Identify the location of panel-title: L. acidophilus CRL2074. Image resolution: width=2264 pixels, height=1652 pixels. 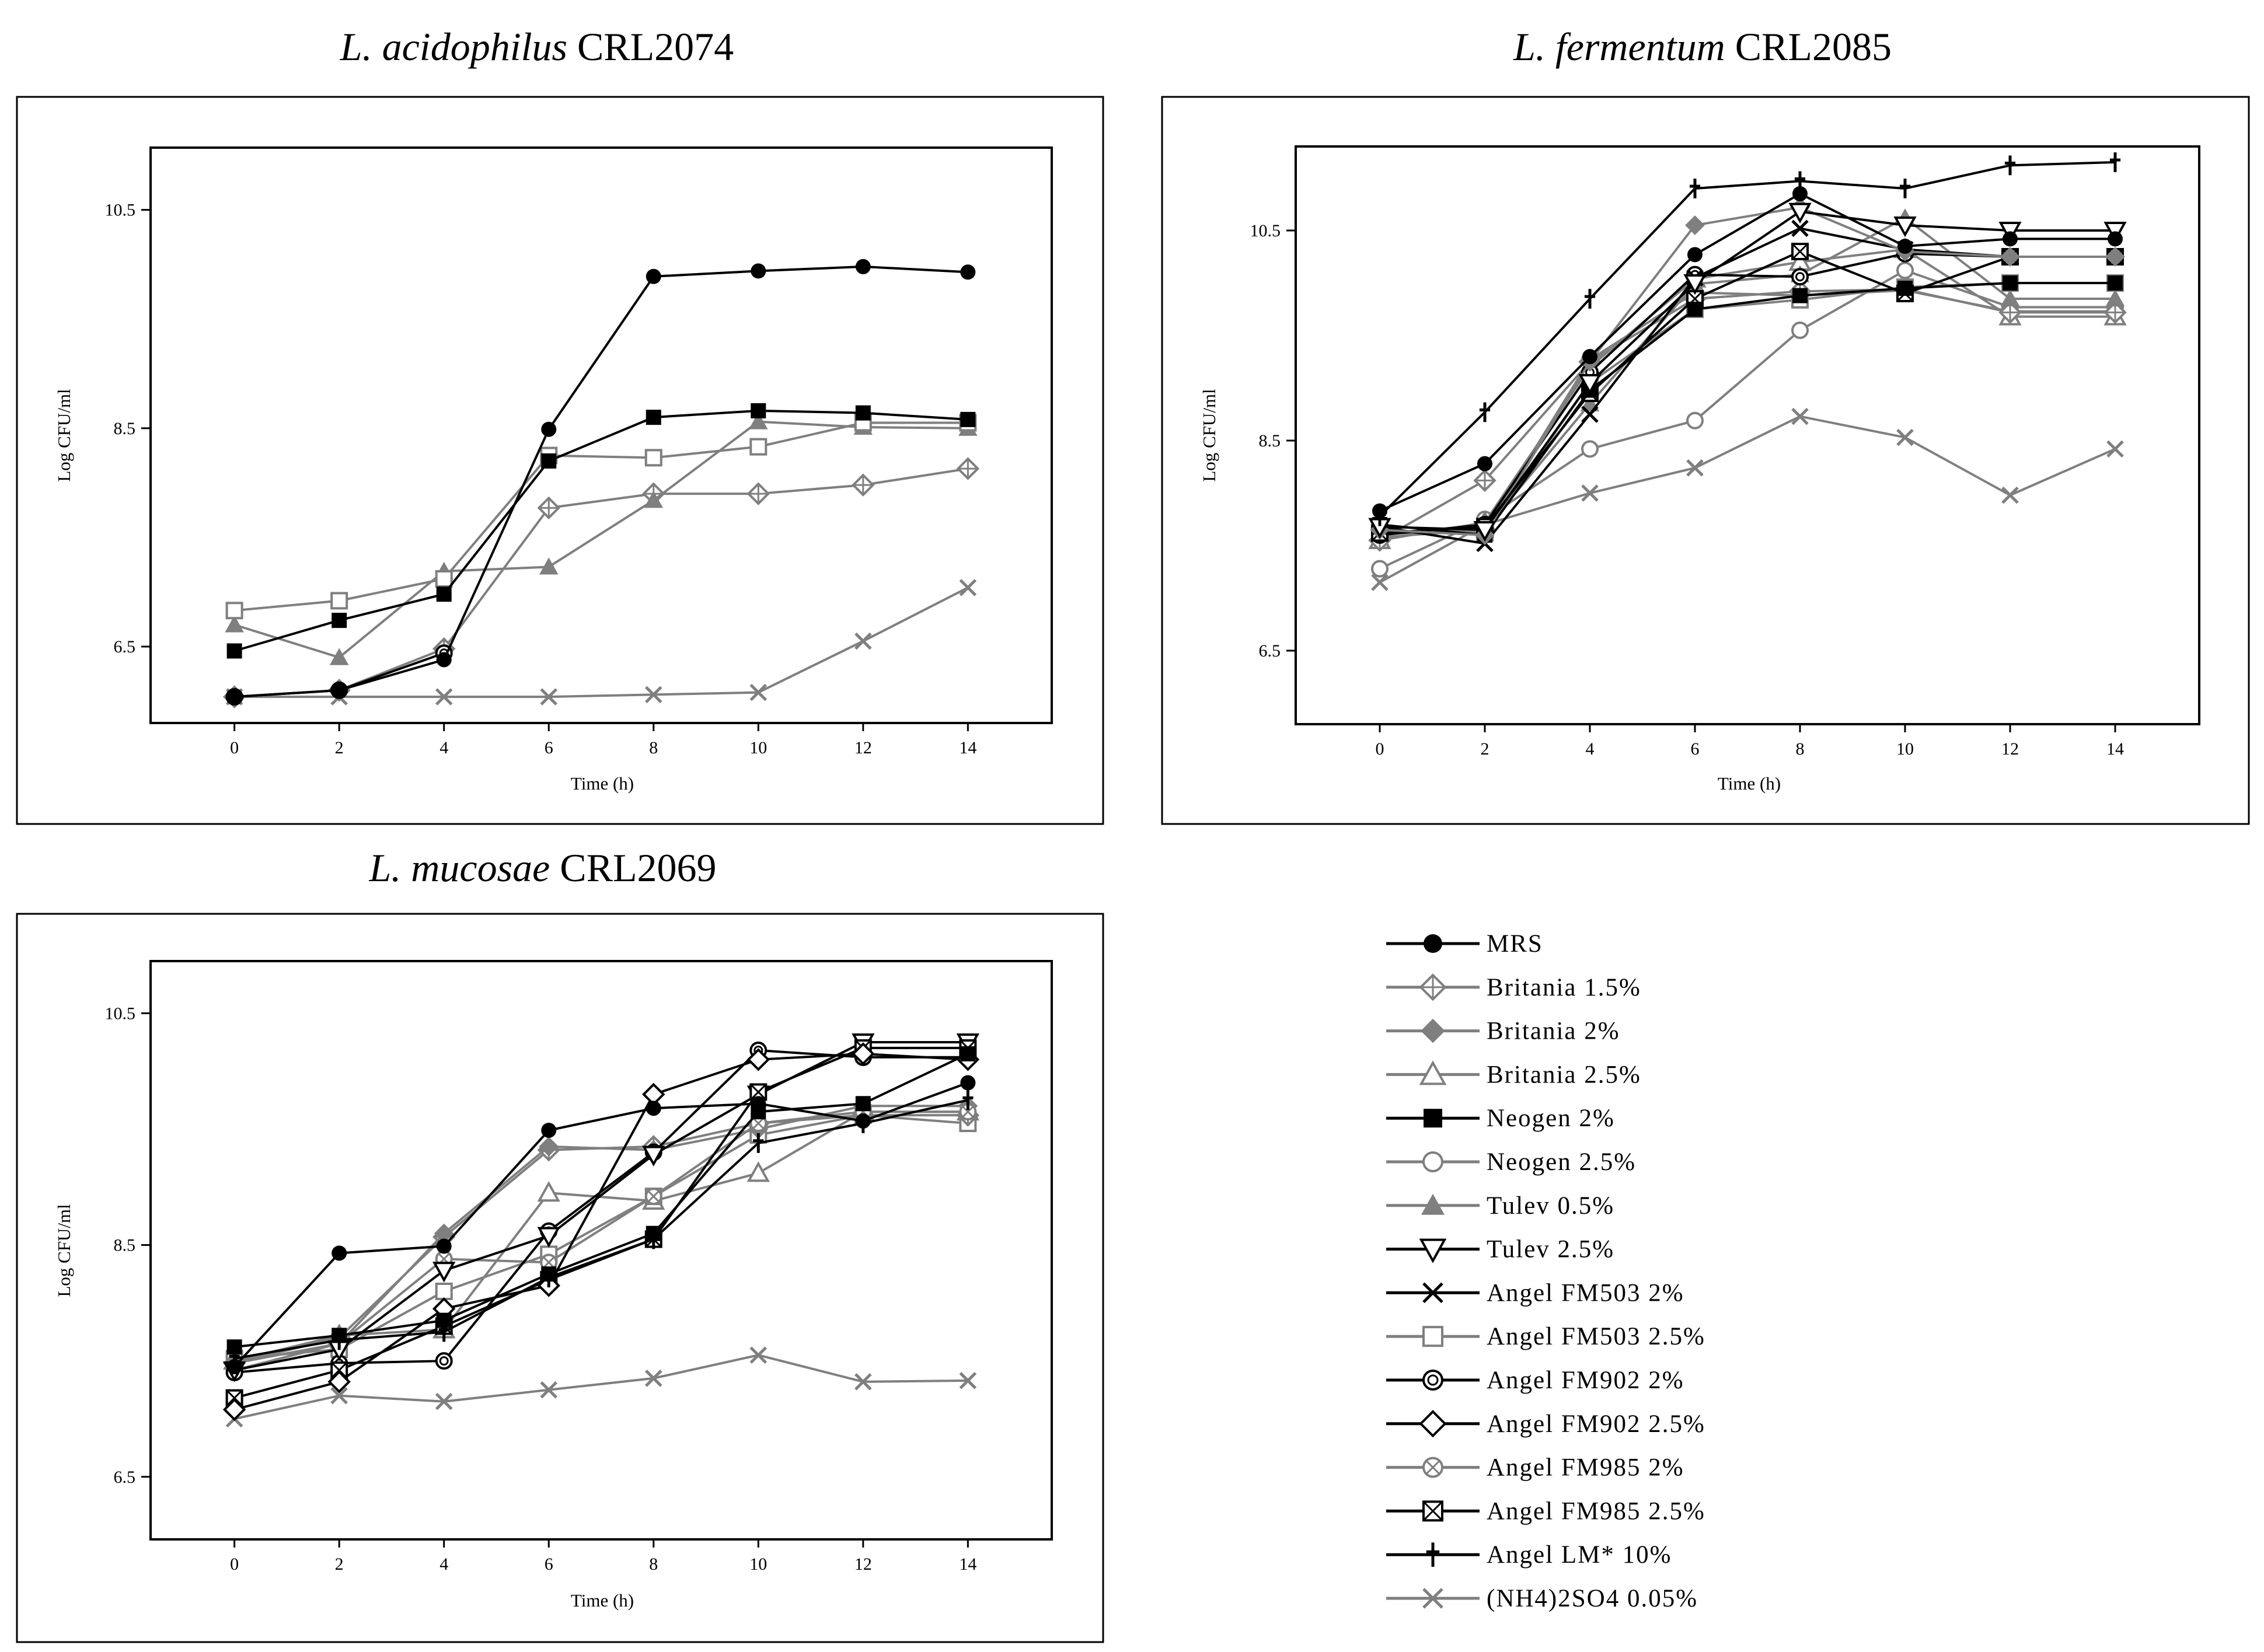
(537, 47).